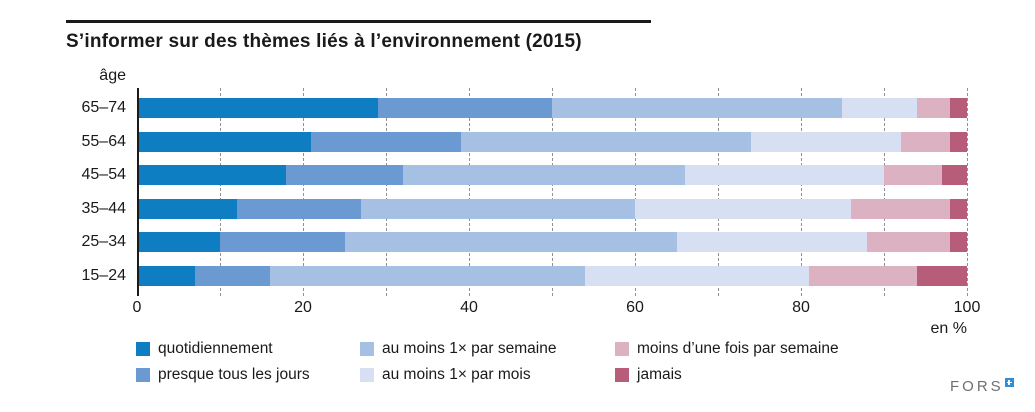  What do you see at coordinates (137, 307) in the screenshot?
I see `x-axis-tick-label: 0` at bounding box center [137, 307].